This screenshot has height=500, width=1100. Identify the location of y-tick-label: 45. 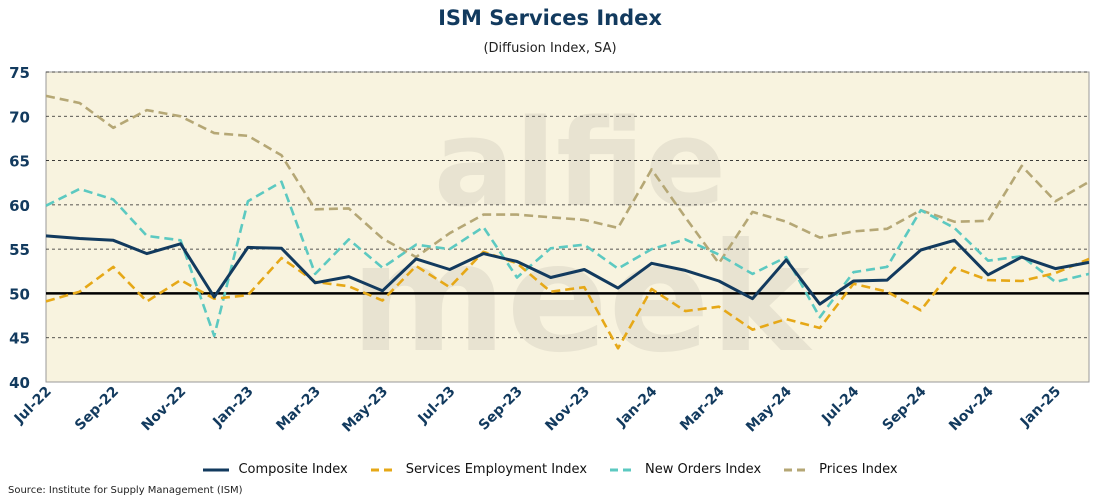
(19, 339).